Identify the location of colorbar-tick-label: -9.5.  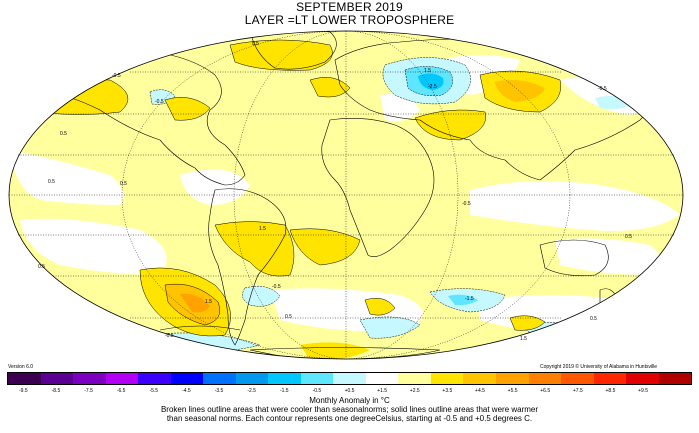
(23, 391).